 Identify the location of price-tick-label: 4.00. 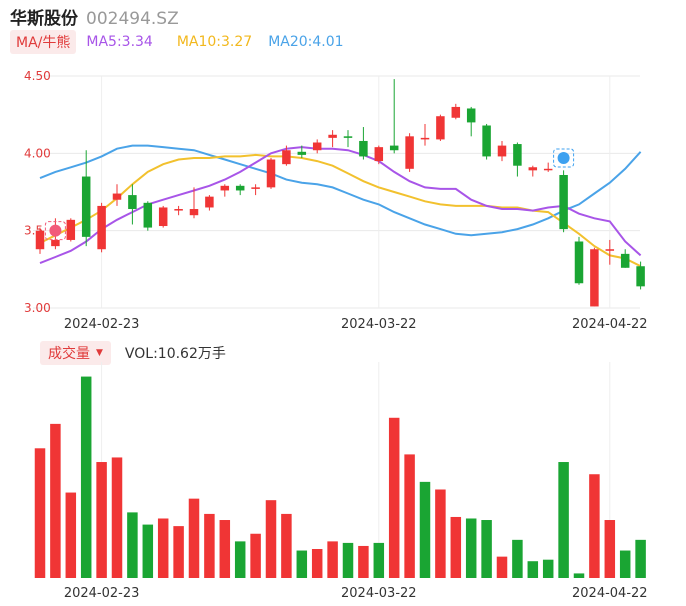
(37, 153).